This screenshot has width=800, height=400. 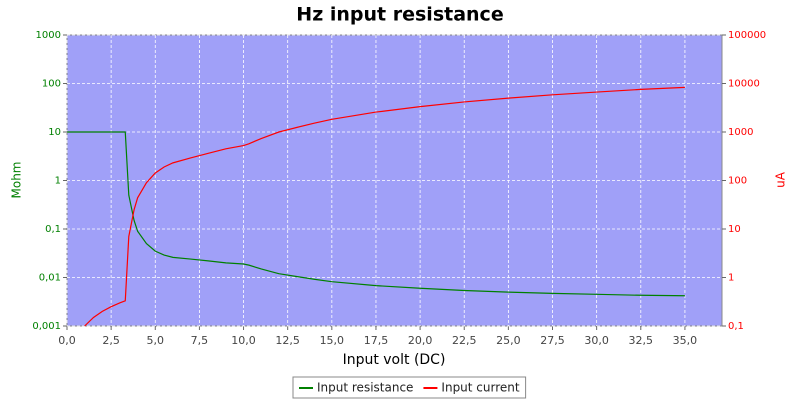 I want to click on legend-label: Input current, so click(x=480, y=388).